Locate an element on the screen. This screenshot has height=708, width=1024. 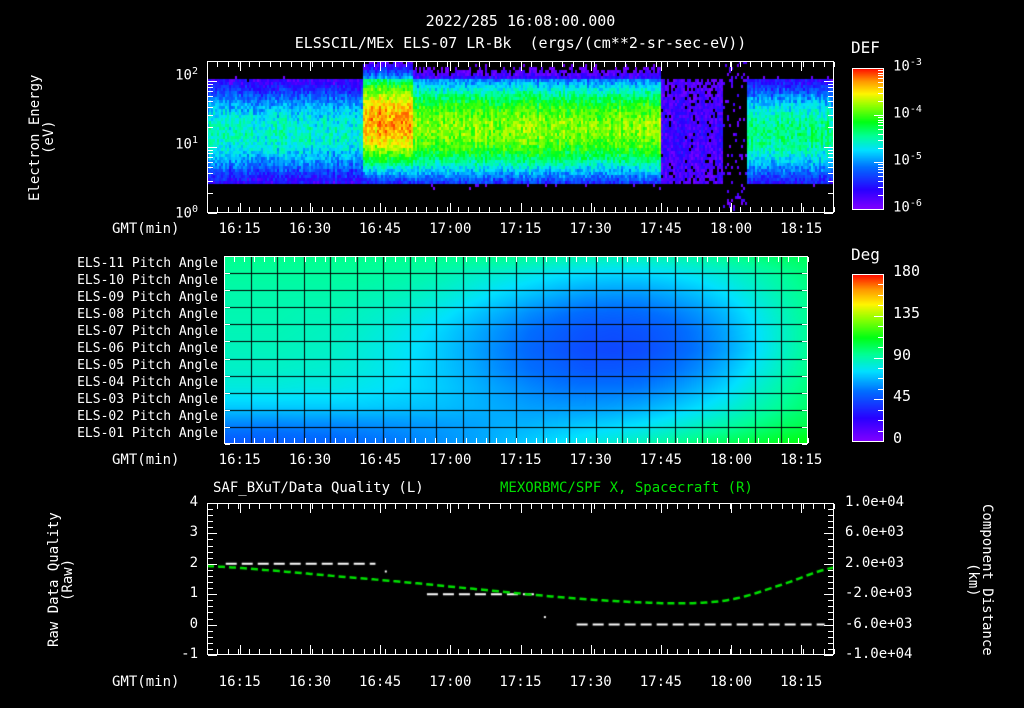
xtick-bot-8: 18:15 is located at coordinates (801, 682).